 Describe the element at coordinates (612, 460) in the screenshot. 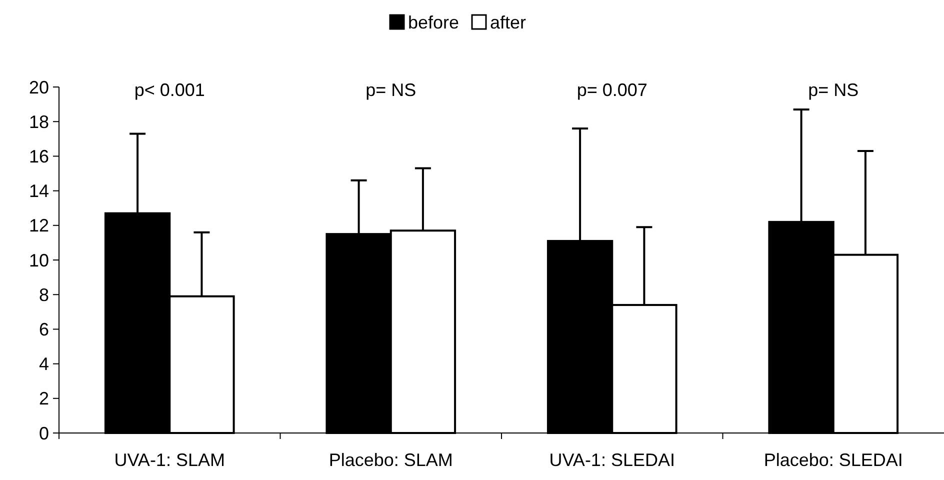

I see `x-tick-label: UVA-1: SLEDAI` at that location.